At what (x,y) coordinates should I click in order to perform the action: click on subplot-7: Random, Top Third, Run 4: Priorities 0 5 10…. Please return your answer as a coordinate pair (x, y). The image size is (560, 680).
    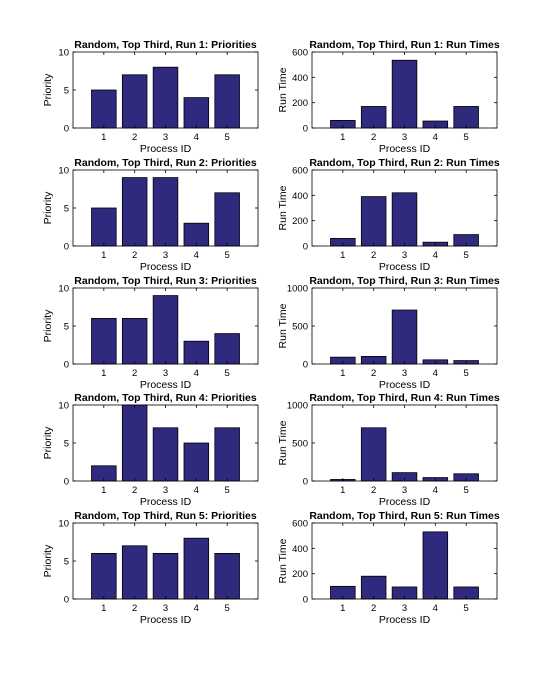
    Looking at the image, I should click on (150, 450).